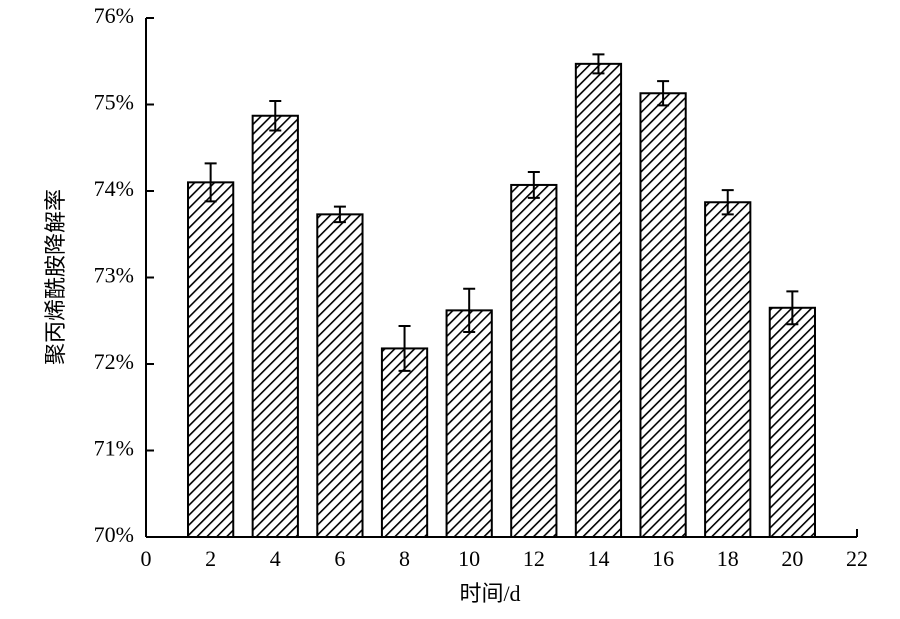  I want to click on x-tick-label: 2, so click(210, 558).